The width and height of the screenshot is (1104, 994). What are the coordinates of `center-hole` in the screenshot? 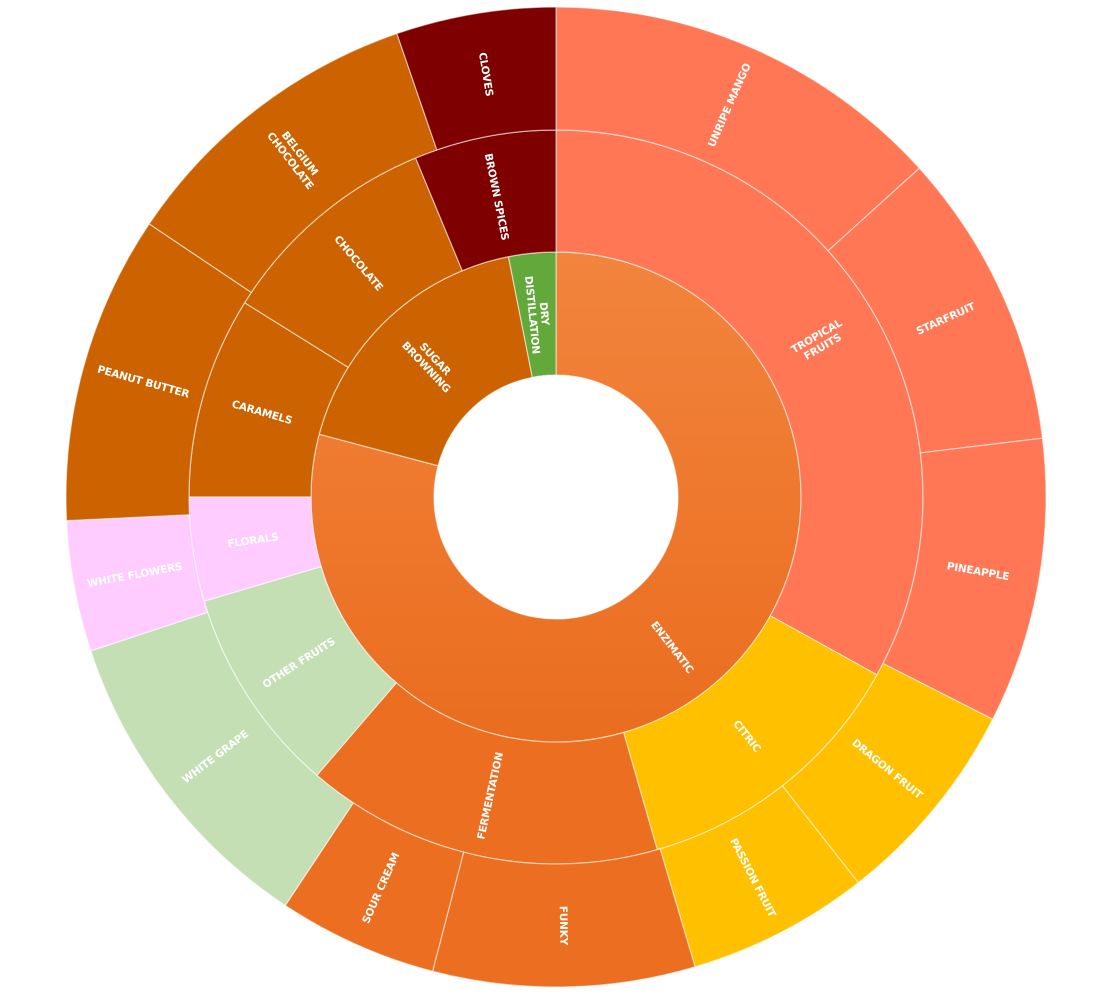 It's located at (556, 497).